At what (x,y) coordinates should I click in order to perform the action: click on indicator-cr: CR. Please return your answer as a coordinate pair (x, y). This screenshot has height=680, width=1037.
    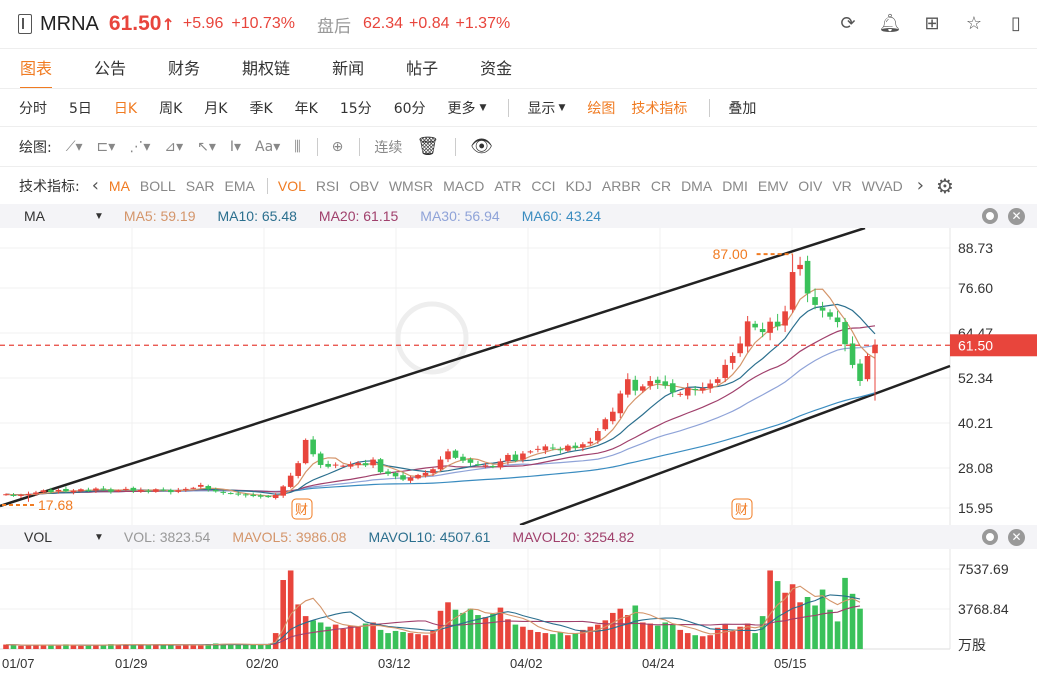
    Looking at the image, I should click on (661, 185).